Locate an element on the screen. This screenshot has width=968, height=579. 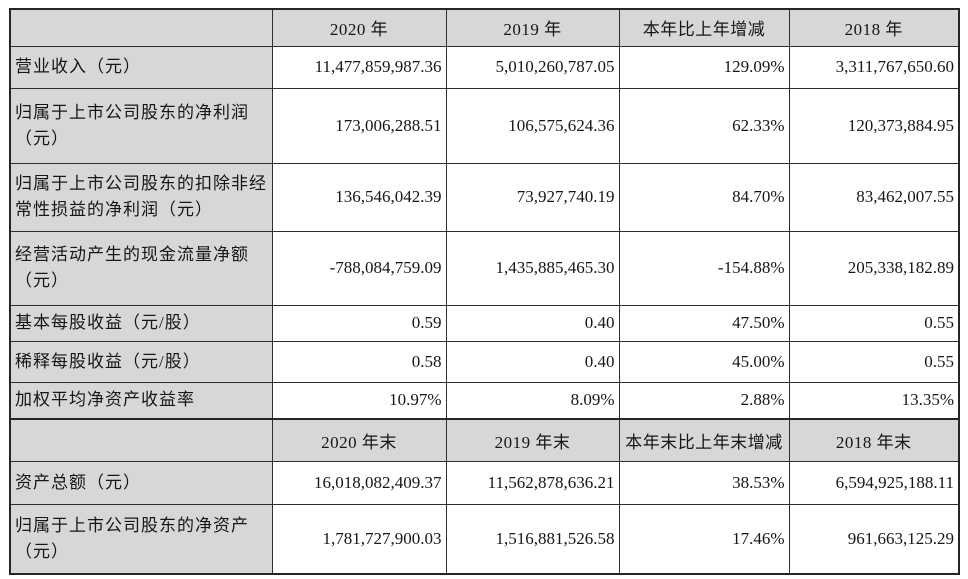
value-yoy-change: -154.88% is located at coordinates (704, 268).